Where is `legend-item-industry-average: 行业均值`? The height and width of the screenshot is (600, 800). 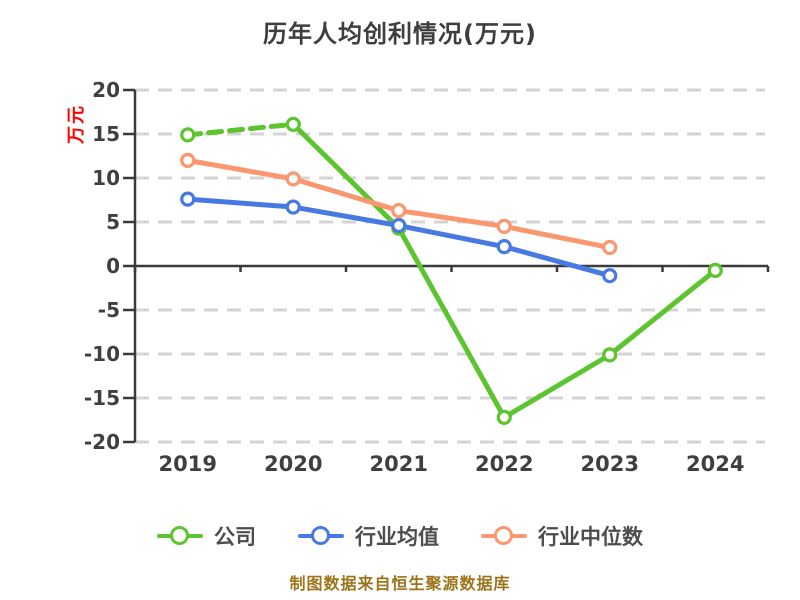
legend-item-industry-average: 行业均值 is located at coordinates (368, 536).